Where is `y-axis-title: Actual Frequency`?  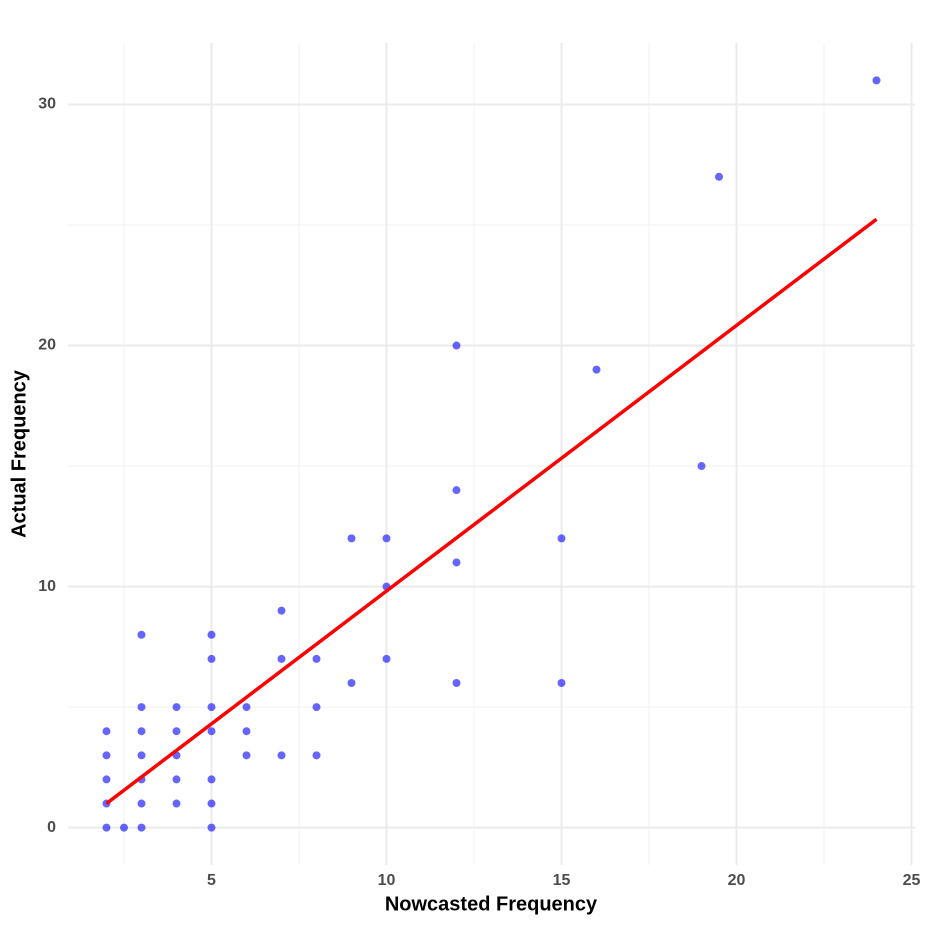 y-axis-title: Actual Frequency is located at coordinates (19, 453).